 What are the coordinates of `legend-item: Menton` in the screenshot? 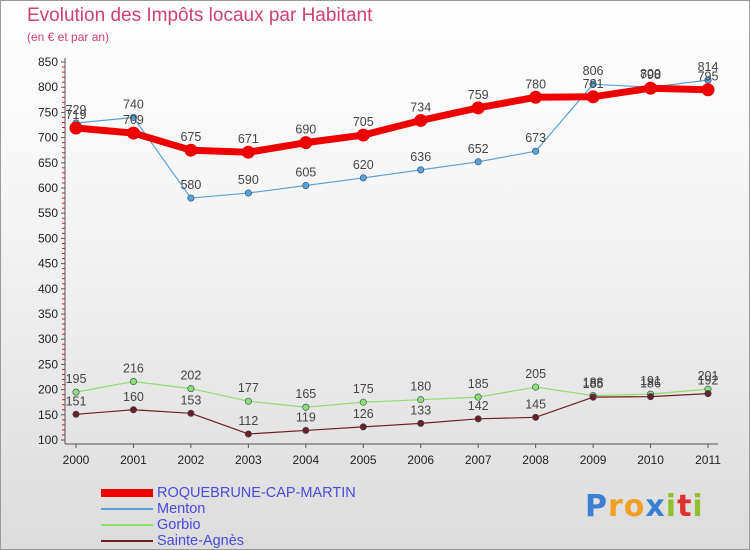 It's located at (228, 509).